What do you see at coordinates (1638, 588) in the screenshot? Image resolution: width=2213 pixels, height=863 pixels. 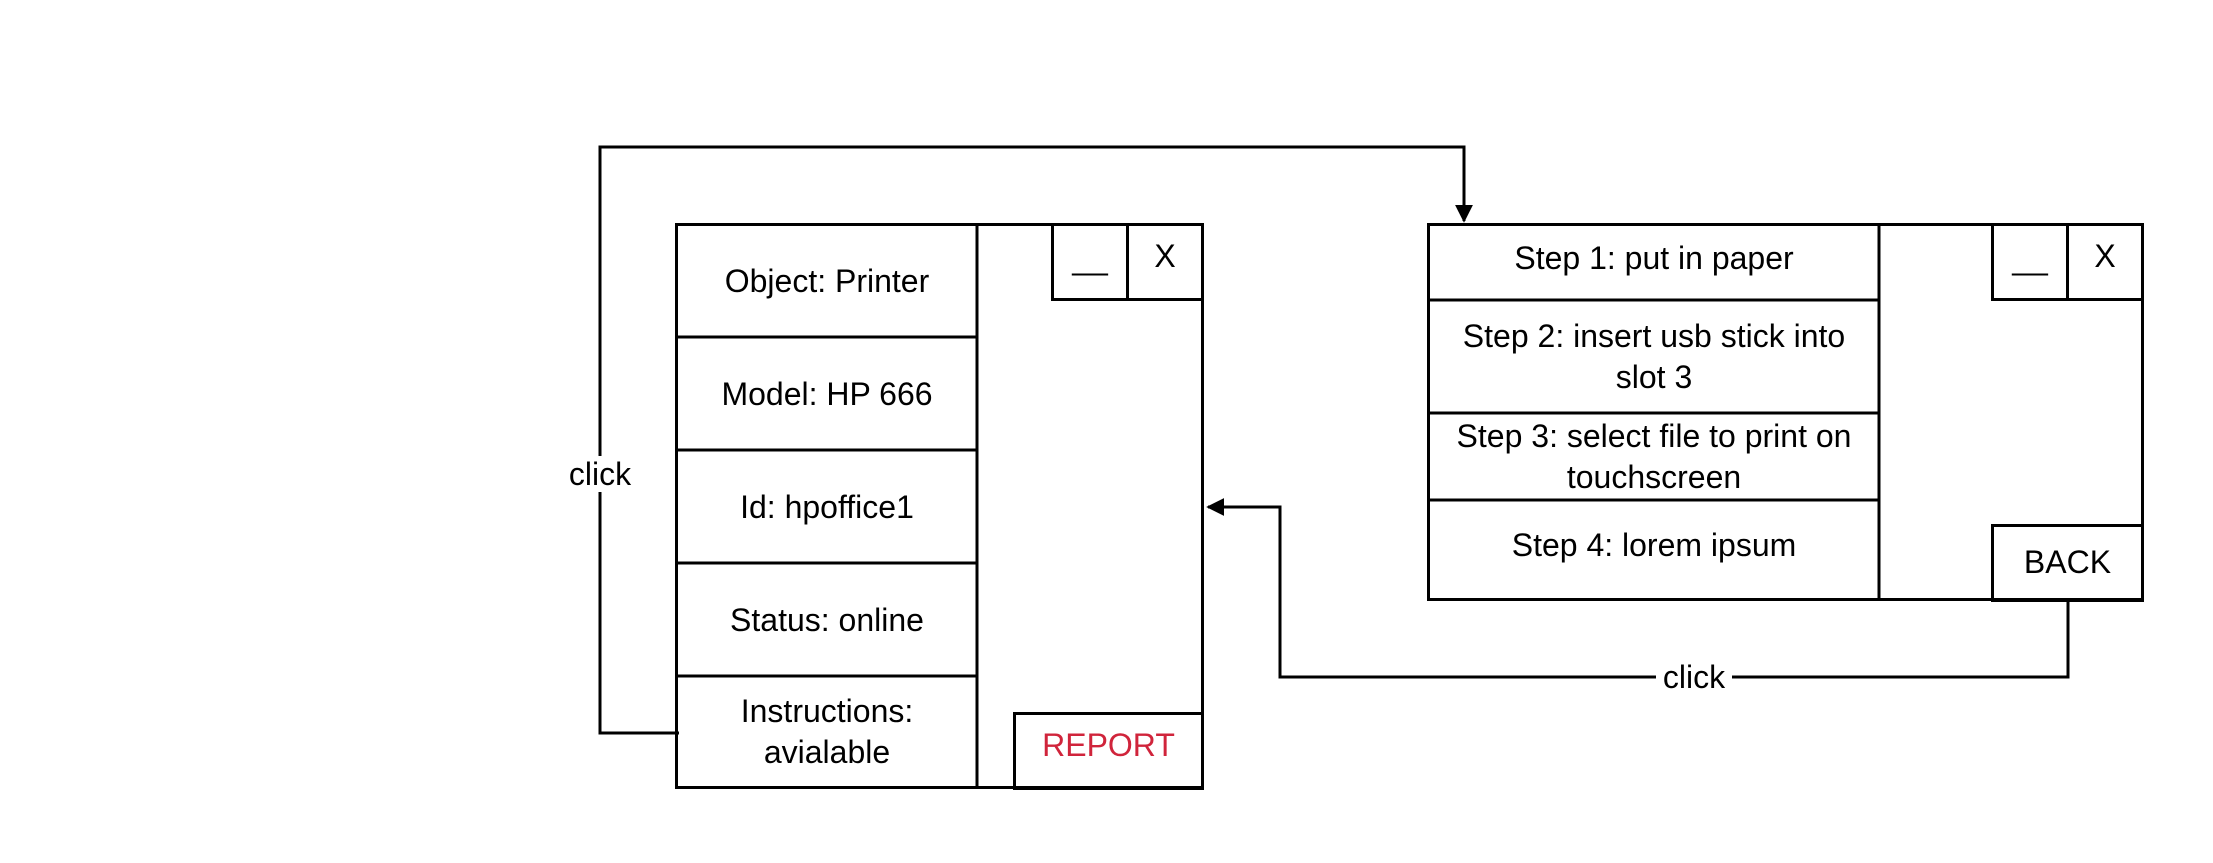 I see `connector-back-to-details` at bounding box center [1638, 588].